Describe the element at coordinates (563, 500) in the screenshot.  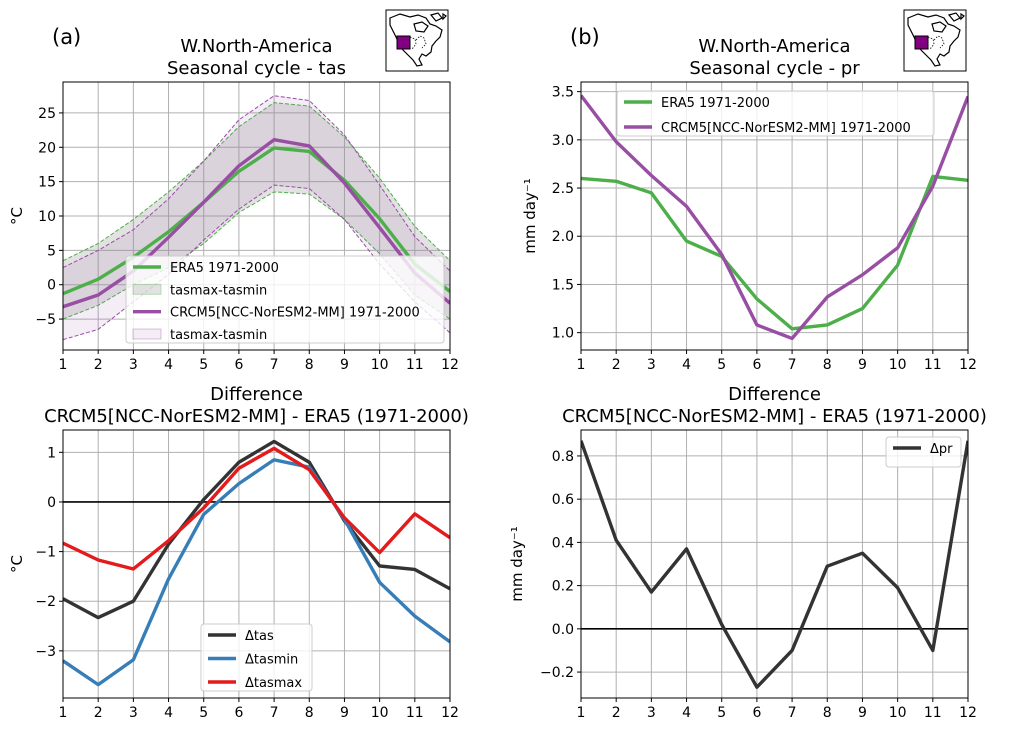
I see `y-tick-label: 0.6` at that location.